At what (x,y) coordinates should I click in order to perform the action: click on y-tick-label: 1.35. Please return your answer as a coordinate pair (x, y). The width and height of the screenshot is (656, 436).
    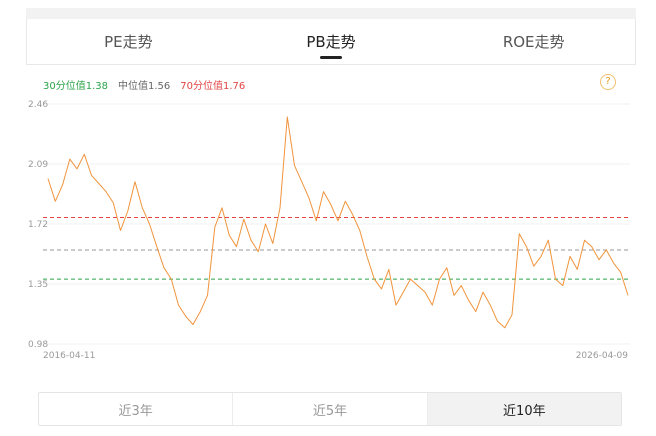
    Looking at the image, I should click on (38, 285).